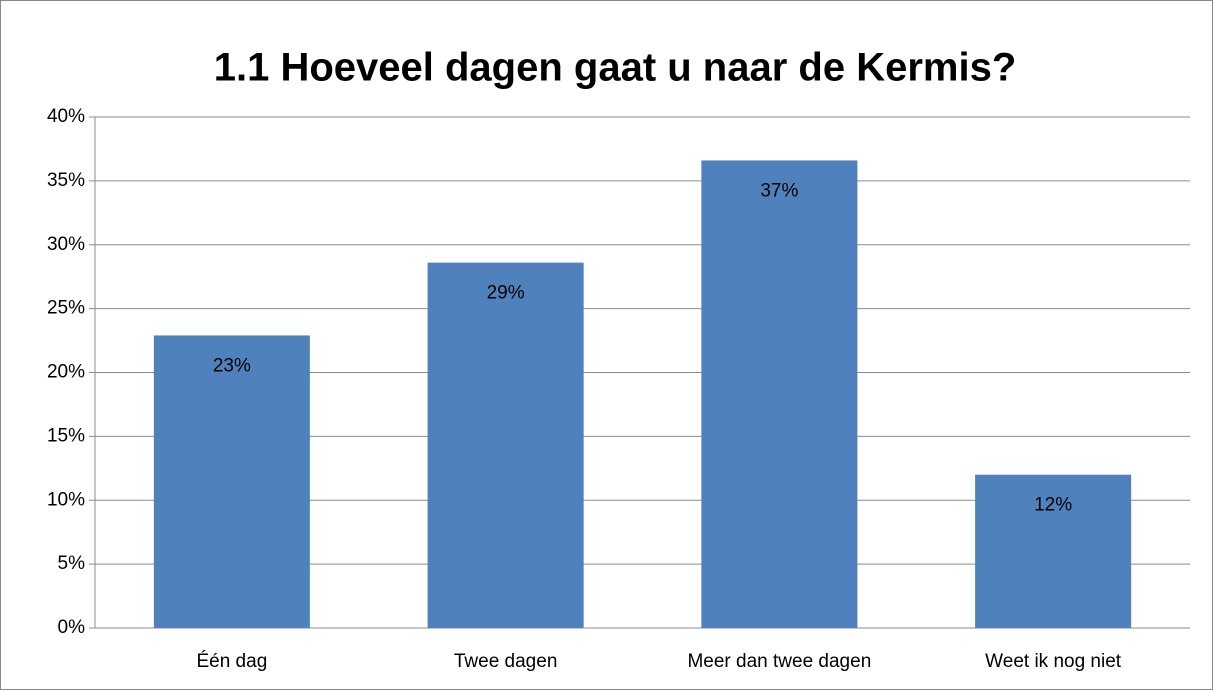 This screenshot has width=1213, height=690. I want to click on y-tick-label: 0%, so click(72, 627).